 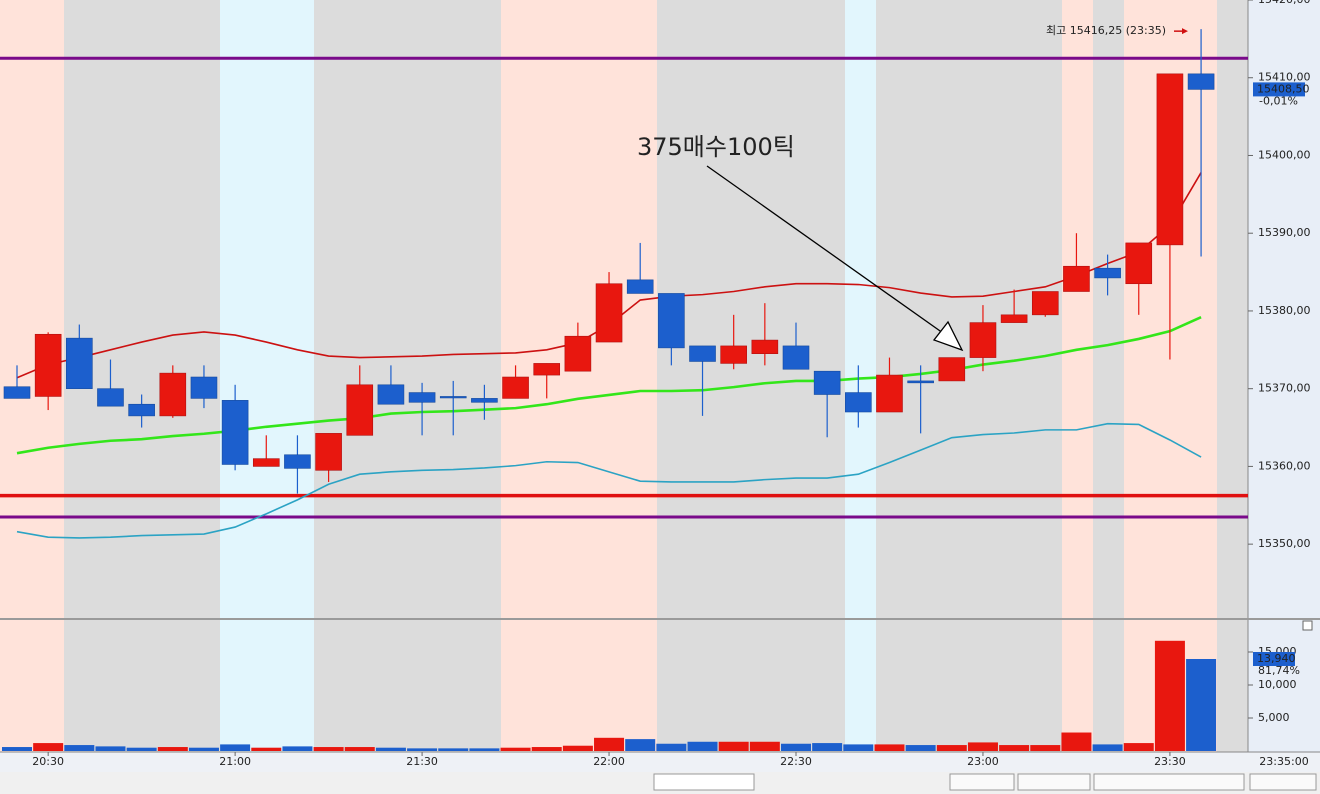 I want to click on right-axis-background, so click(x=1284, y=386).